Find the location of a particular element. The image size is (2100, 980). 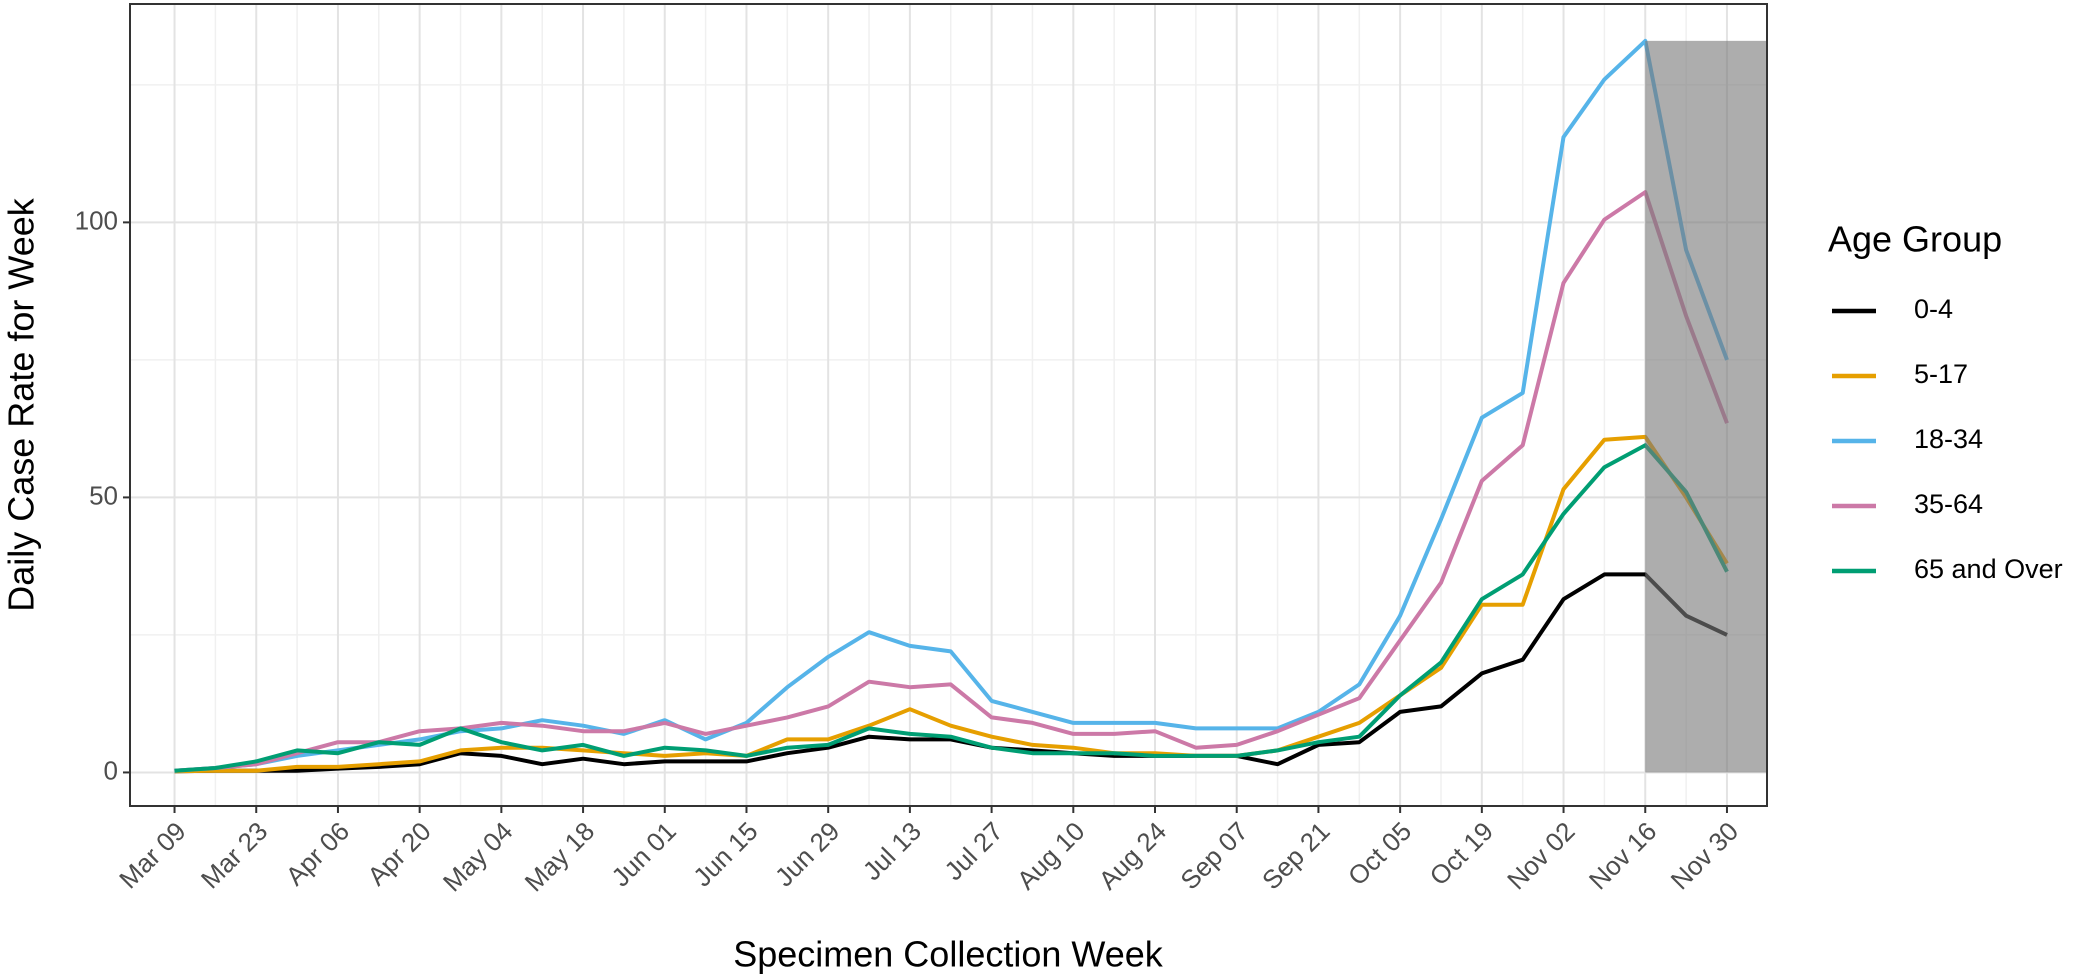

x-axis-title: Specimen Collection Week is located at coordinates (948, 954).